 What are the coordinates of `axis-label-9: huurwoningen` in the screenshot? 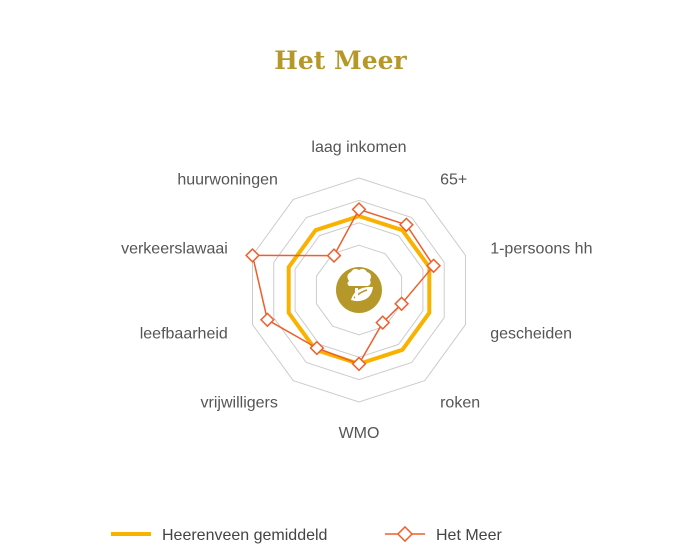 It's located at (227, 179).